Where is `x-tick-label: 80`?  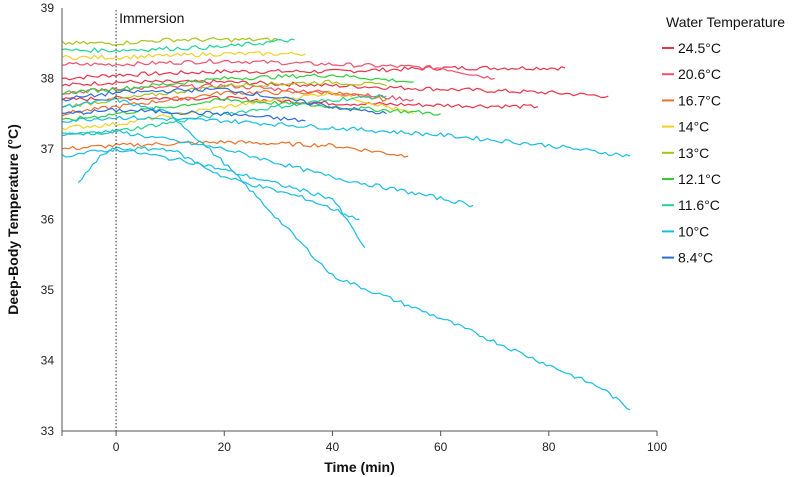
x-tick-label: 80 is located at coordinates (549, 447).